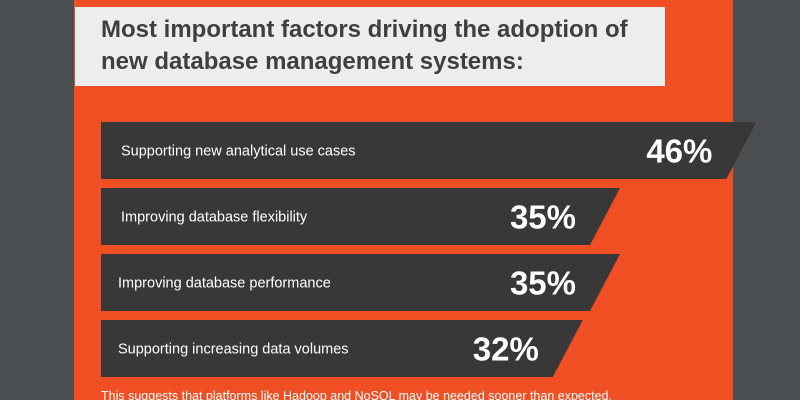  I want to click on bar-group: Improving database performance 35%, so click(360, 282).